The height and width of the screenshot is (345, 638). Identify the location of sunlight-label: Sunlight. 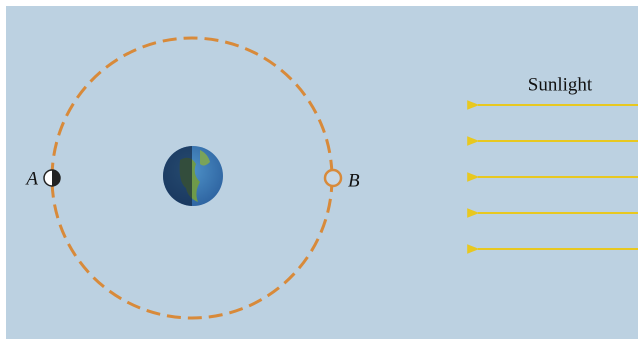
(560, 84).